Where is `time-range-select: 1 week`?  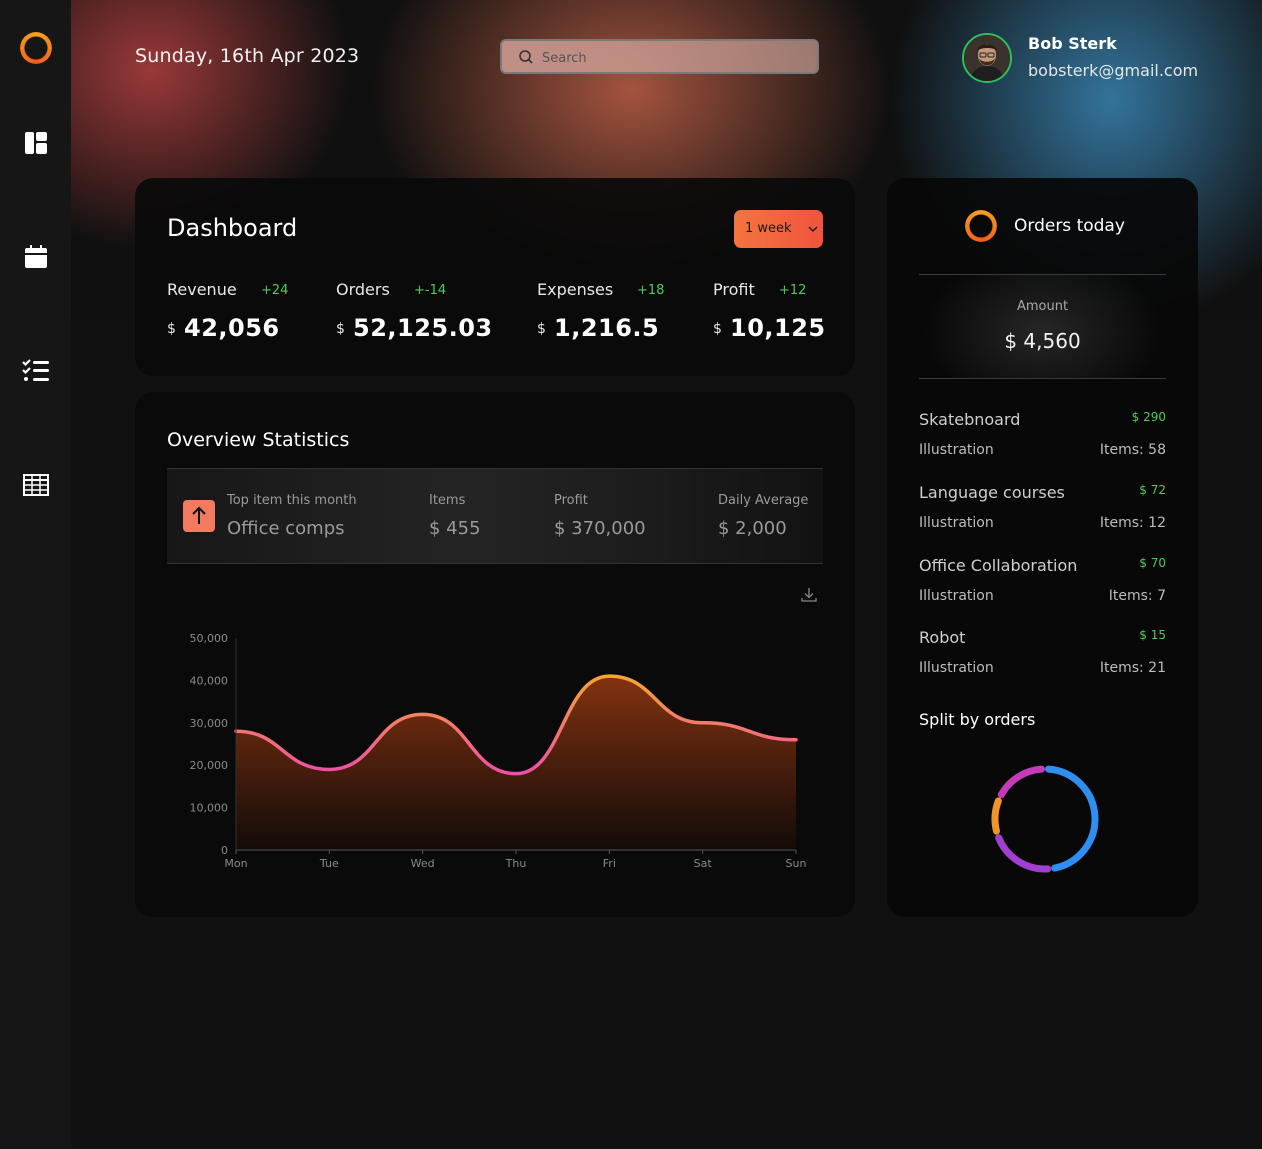
time-range-select: 1 week is located at coordinates (778, 229).